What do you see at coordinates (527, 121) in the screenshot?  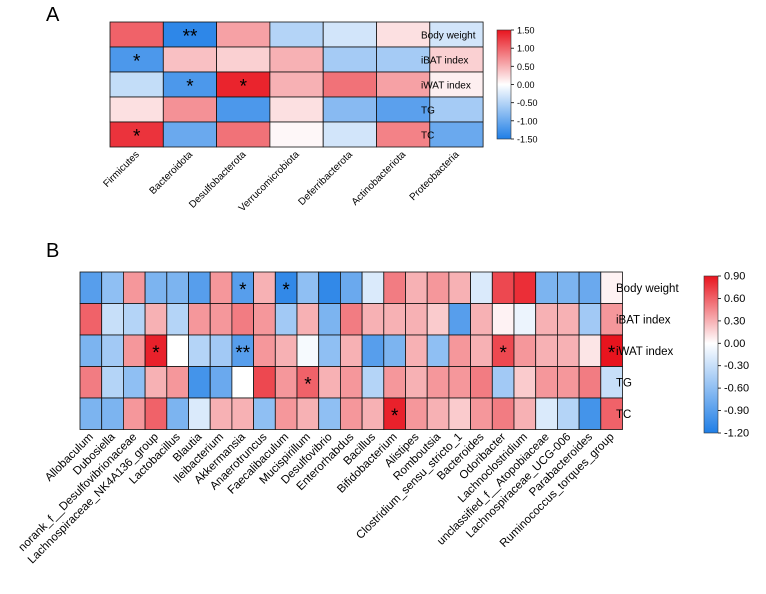 I see `colorbar-tick-label: -1.00` at bounding box center [527, 121].